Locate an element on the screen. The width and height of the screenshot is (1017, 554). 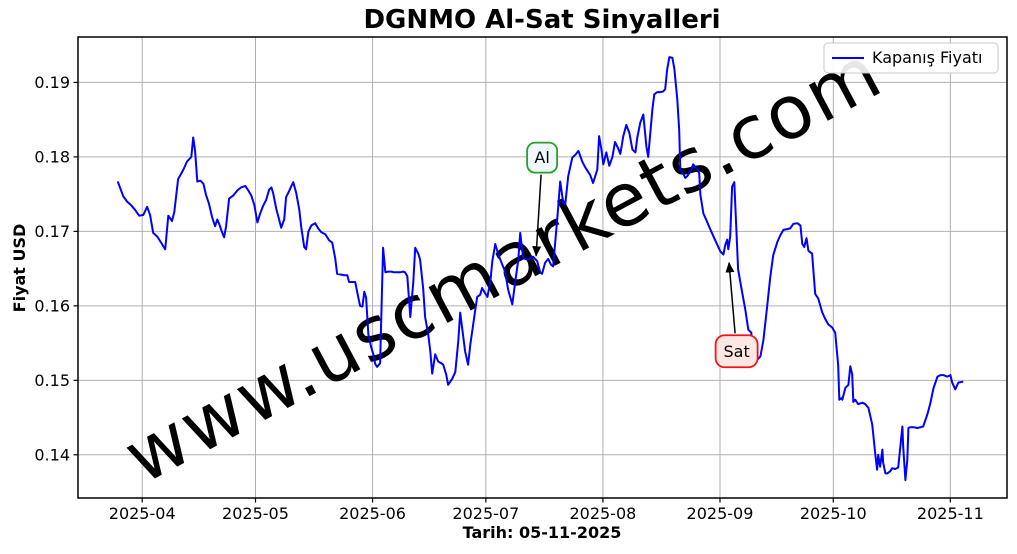
chart-title: DGNMO Al-Sat Sinyalleri is located at coordinates (541, 20).